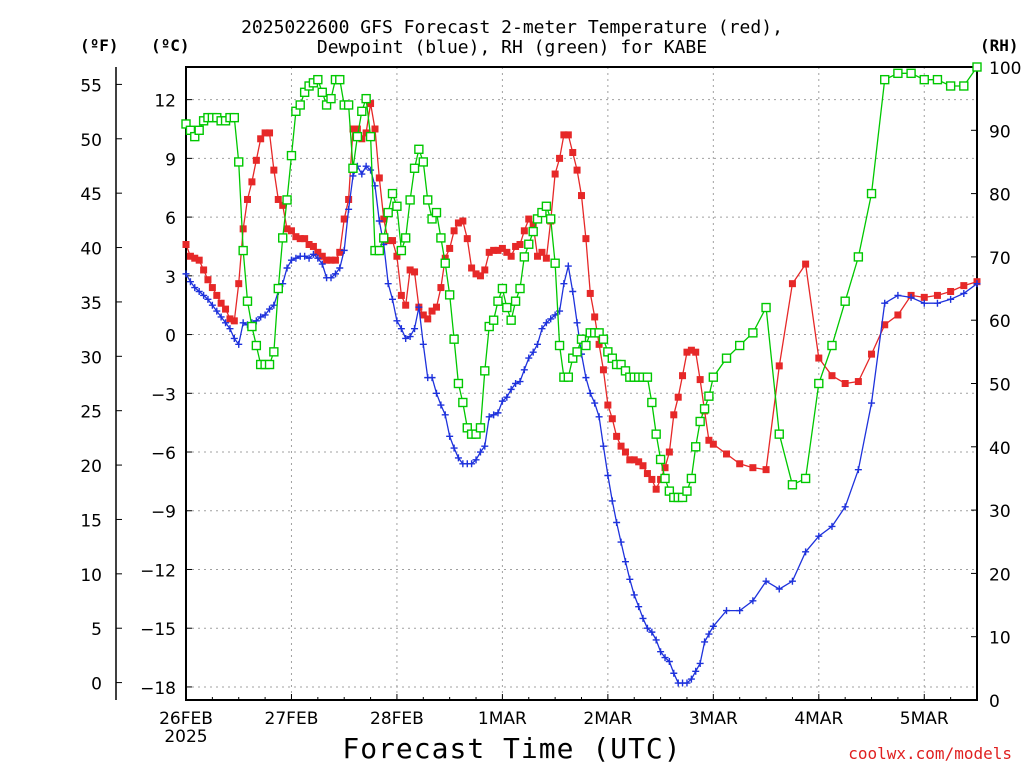 The height and width of the screenshot is (768, 1024). What do you see at coordinates (1000, 512) in the screenshot?
I see `rh-tick-label: 30` at bounding box center [1000, 512].